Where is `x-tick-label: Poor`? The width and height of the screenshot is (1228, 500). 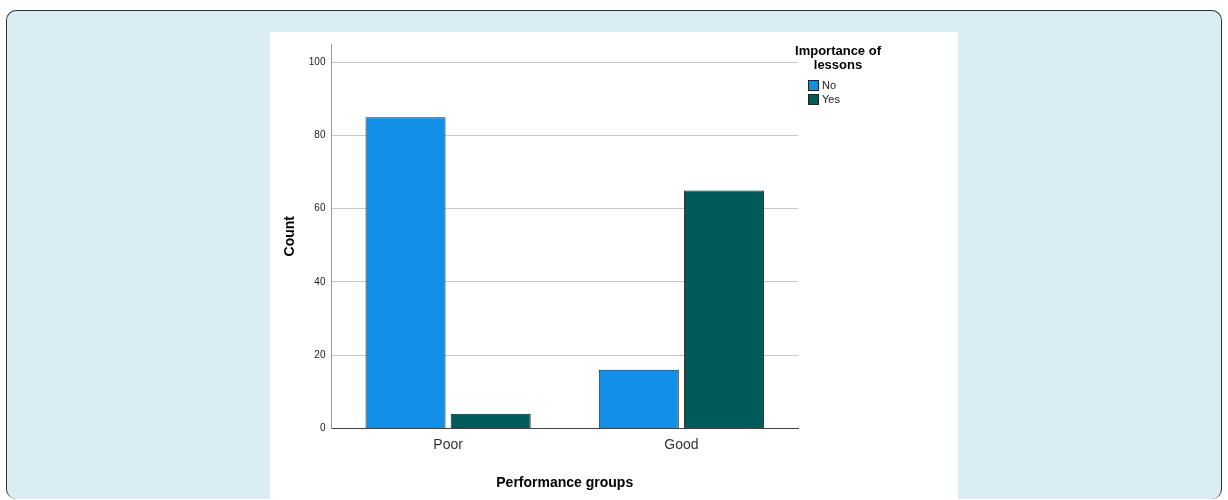 x-tick-label: Poor is located at coordinates (448, 443).